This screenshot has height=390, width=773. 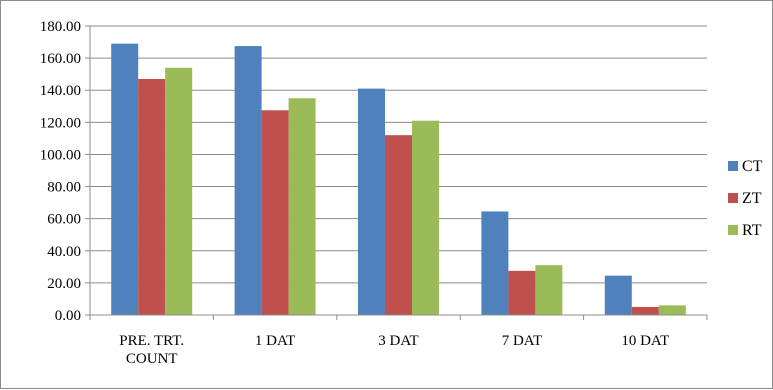 What do you see at coordinates (151, 341) in the screenshot?
I see `x-category-label: PRE. TRT.` at bounding box center [151, 341].